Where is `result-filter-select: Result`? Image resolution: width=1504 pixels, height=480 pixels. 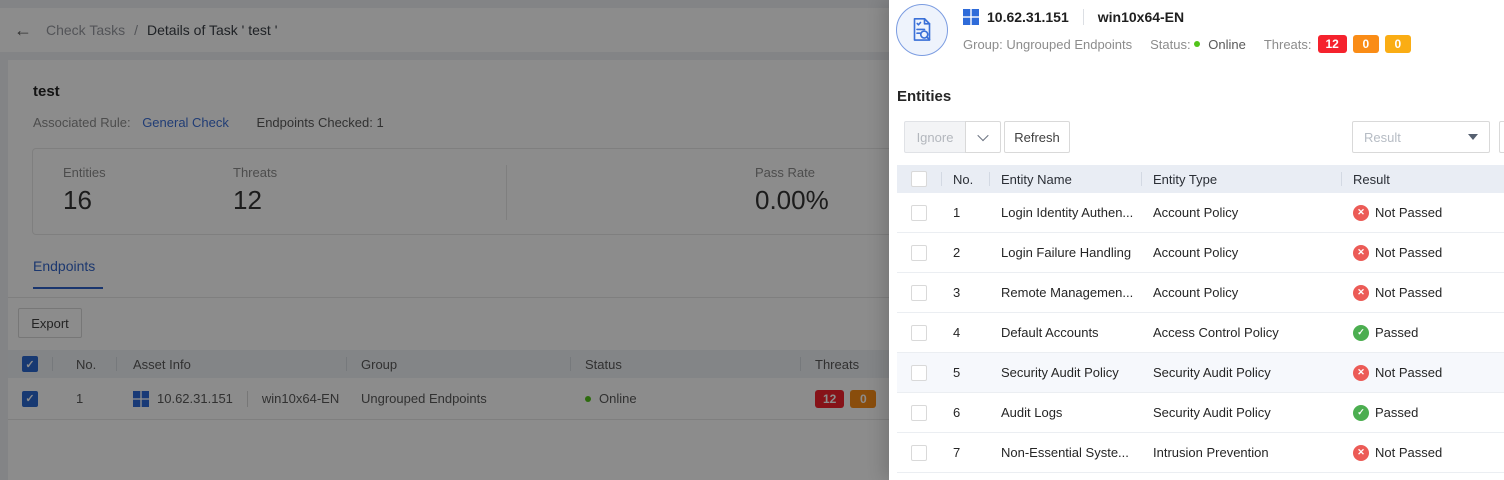 result-filter-select: Result is located at coordinates (1421, 137).